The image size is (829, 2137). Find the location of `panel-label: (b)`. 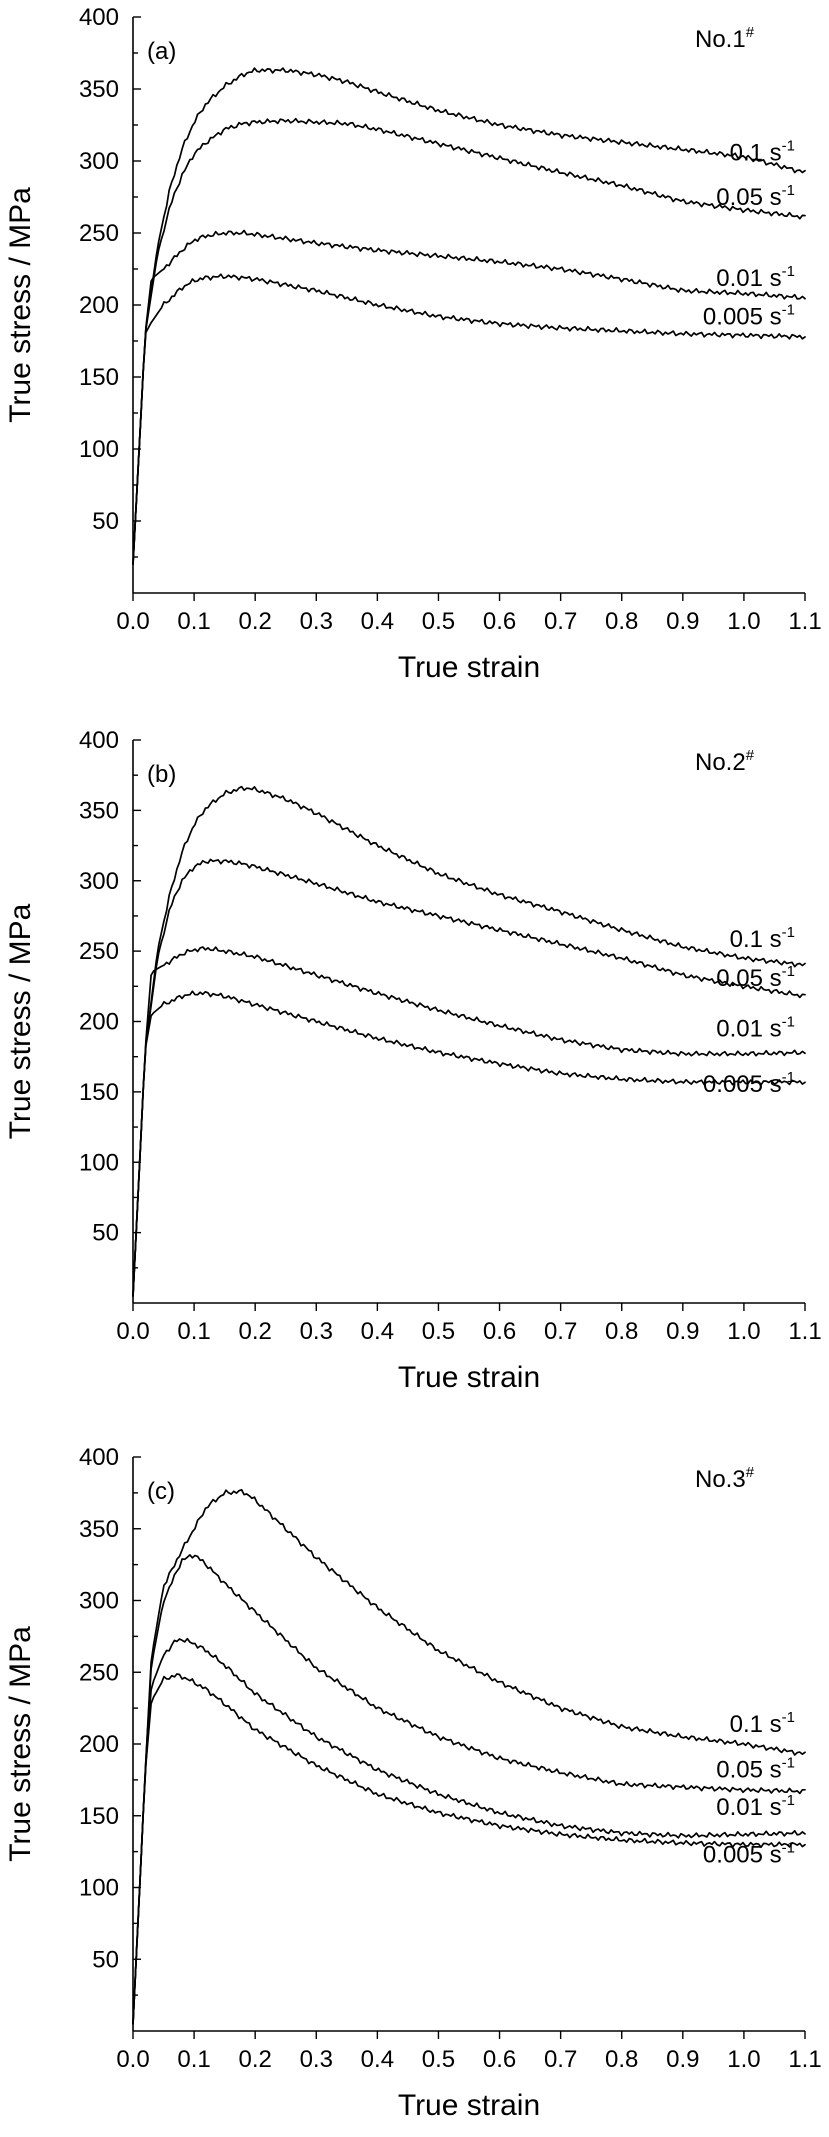

panel-label: (b) is located at coordinates (161, 774).